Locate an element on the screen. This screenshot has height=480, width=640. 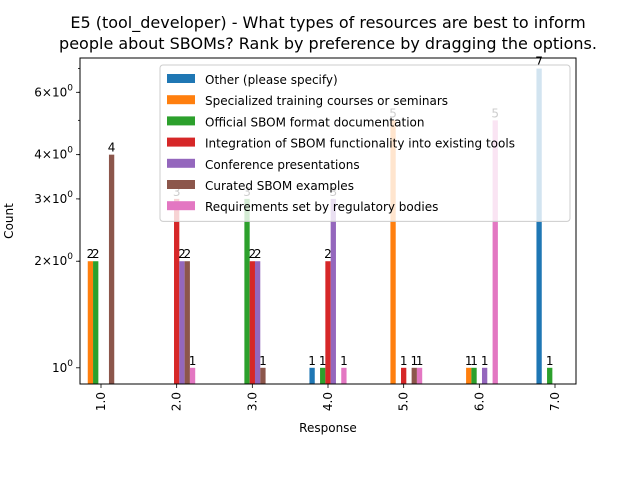
legend-entry: Requirements set by regulatory bodies is located at coordinates (321, 207).